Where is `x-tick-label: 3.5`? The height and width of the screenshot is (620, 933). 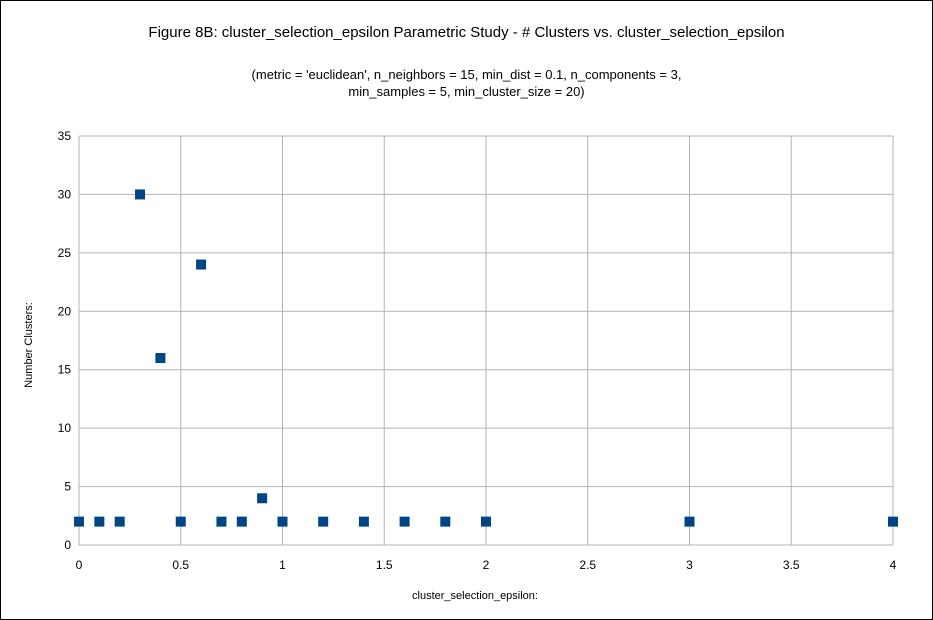 x-tick-label: 3.5 is located at coordinates (791, 565).